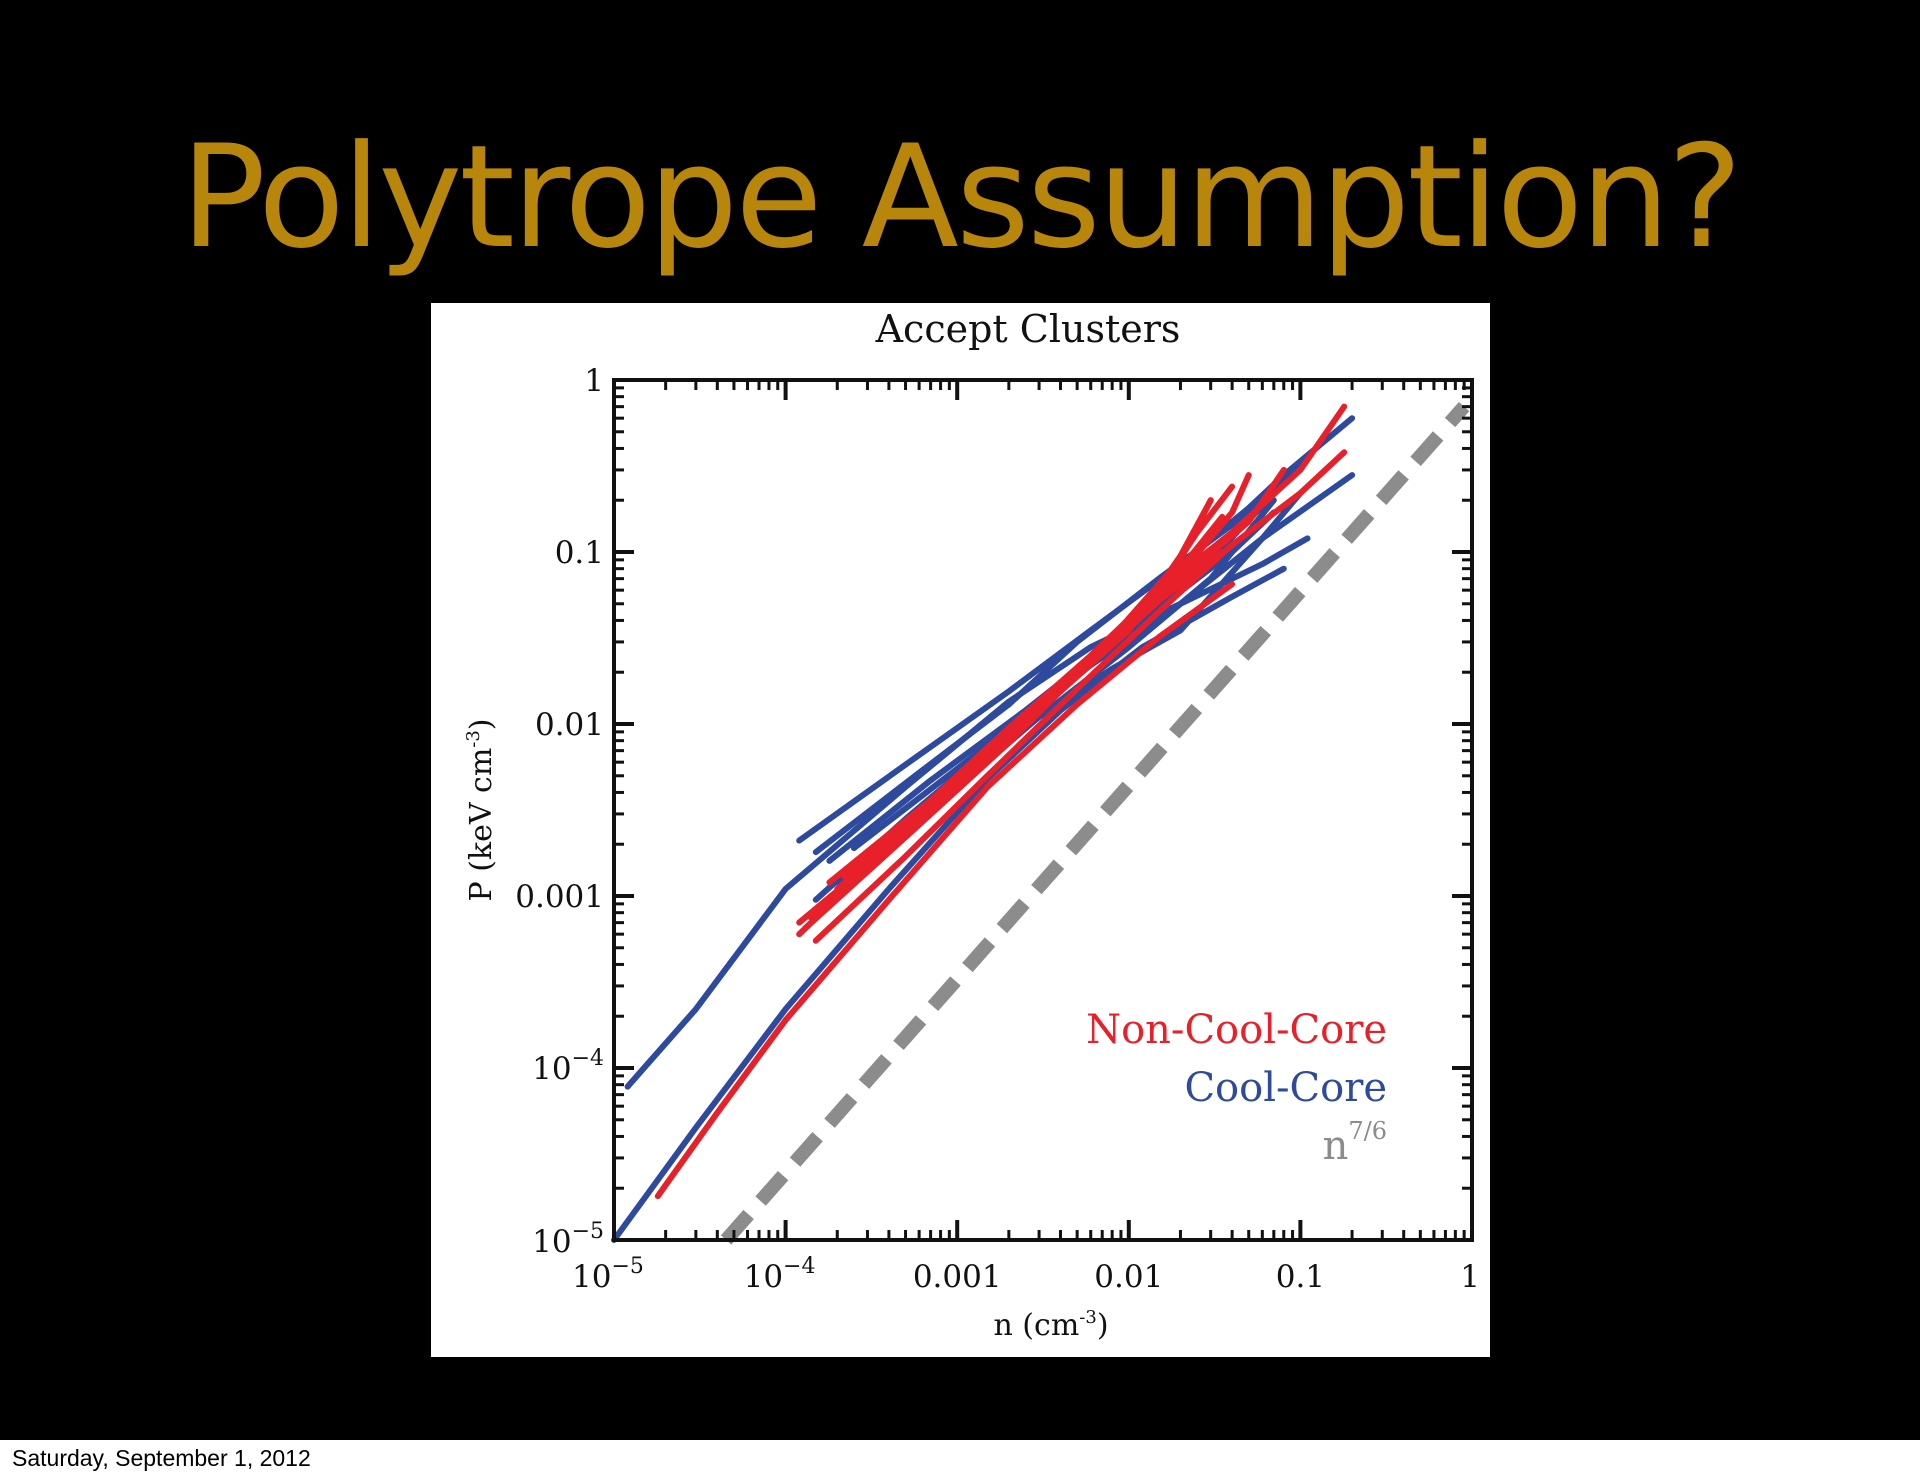 This screenshot has height=1478, width=1920. I want to click on legend-entry: Cool-Core, so click(1285, 1088).